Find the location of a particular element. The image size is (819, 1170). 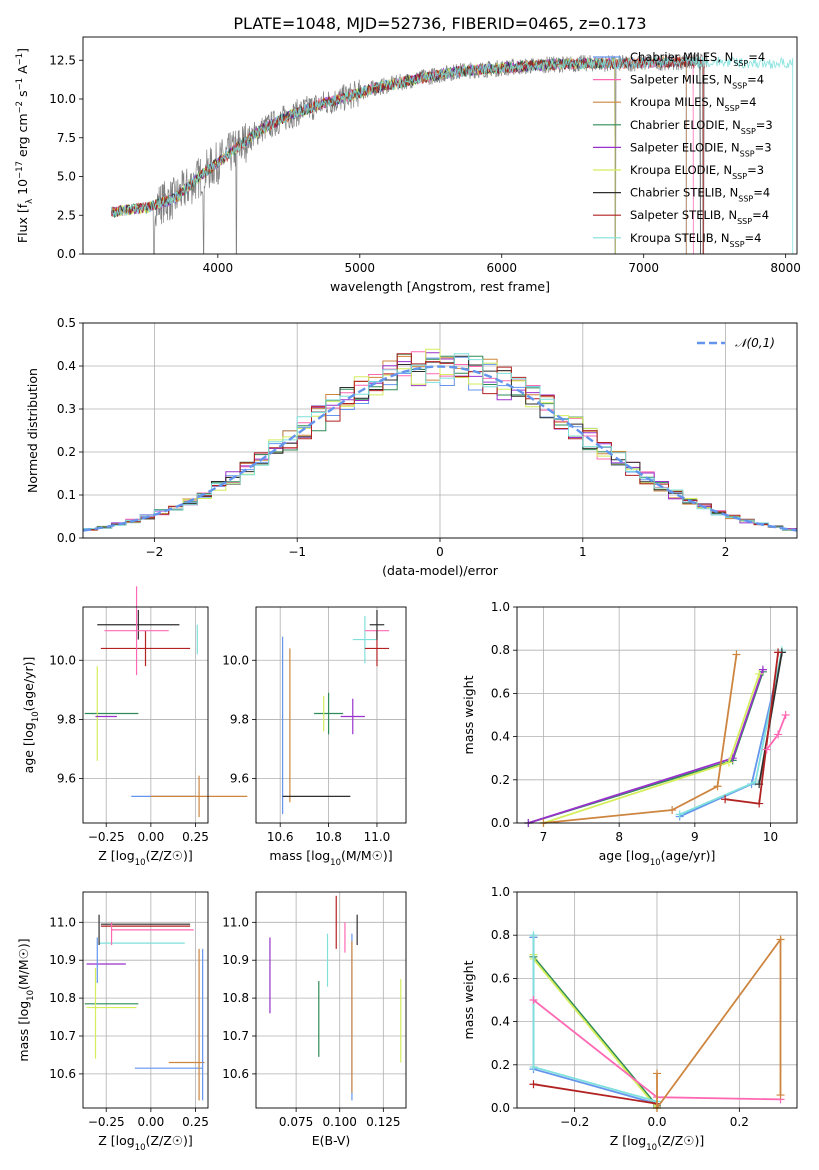

x-tick-label: −1 is located at coordinates (297, 552).